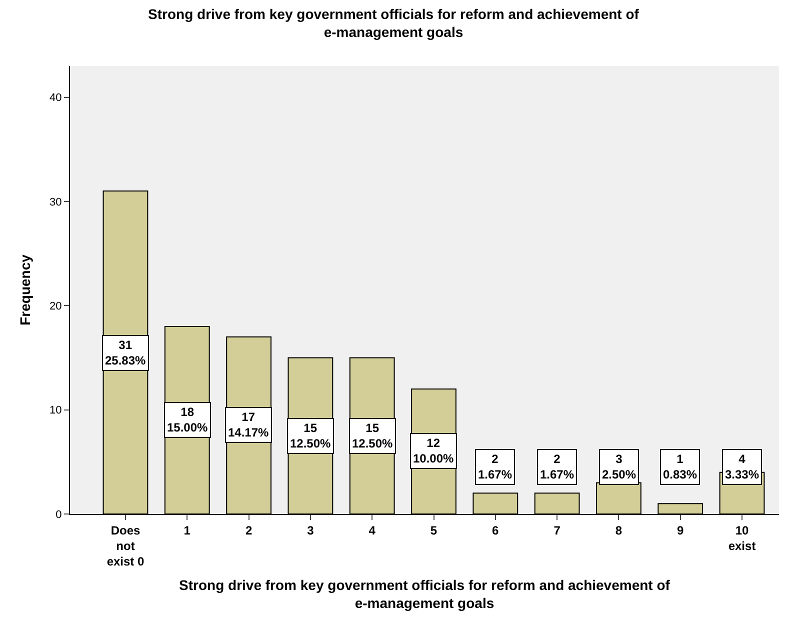 The height and width of the screenshot is (634, 787). I want to click on data-label: 31 25.83%, so click(125, 353).